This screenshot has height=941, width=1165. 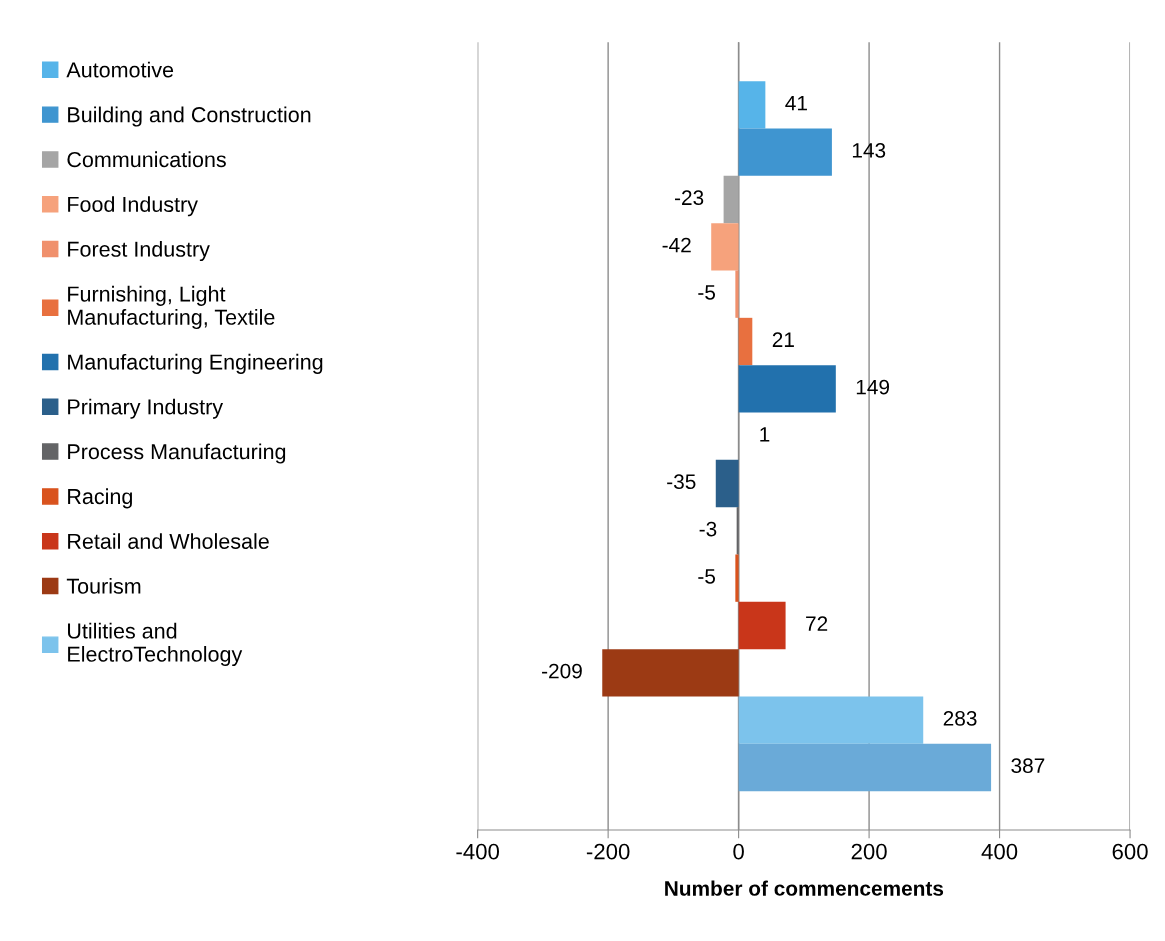 What do you see at coordinates (189, 116) in the screenshot?
I see `legend-label: Building and Construction` at bounding box center [189, 116].